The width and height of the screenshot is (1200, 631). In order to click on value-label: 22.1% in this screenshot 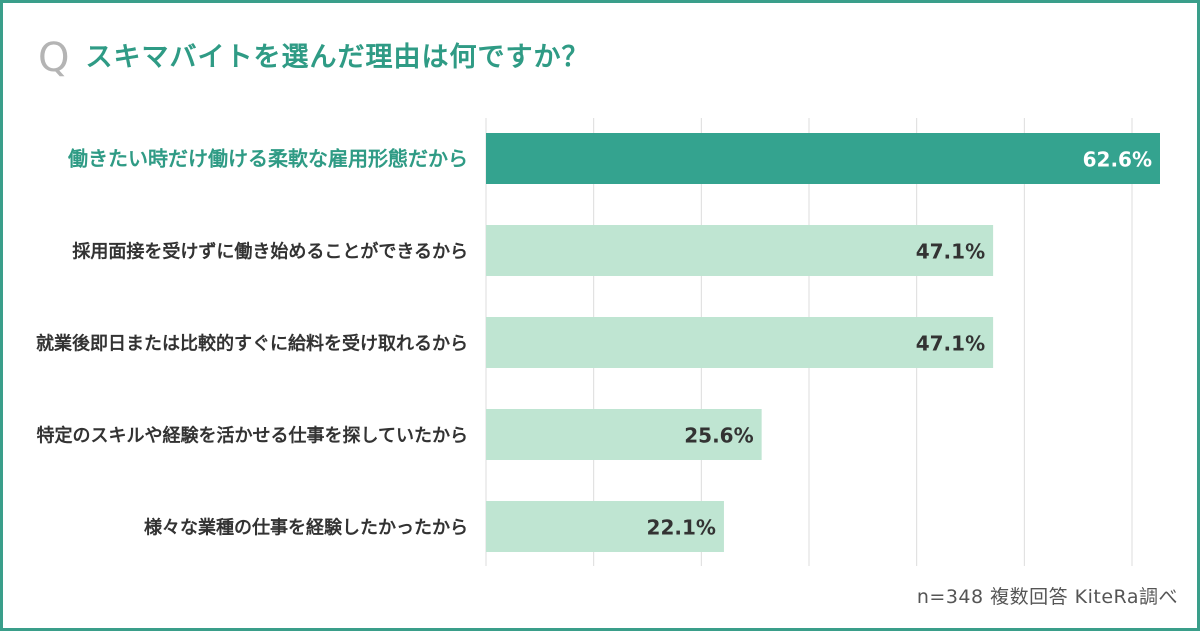, I will do `click(681, 528)`.